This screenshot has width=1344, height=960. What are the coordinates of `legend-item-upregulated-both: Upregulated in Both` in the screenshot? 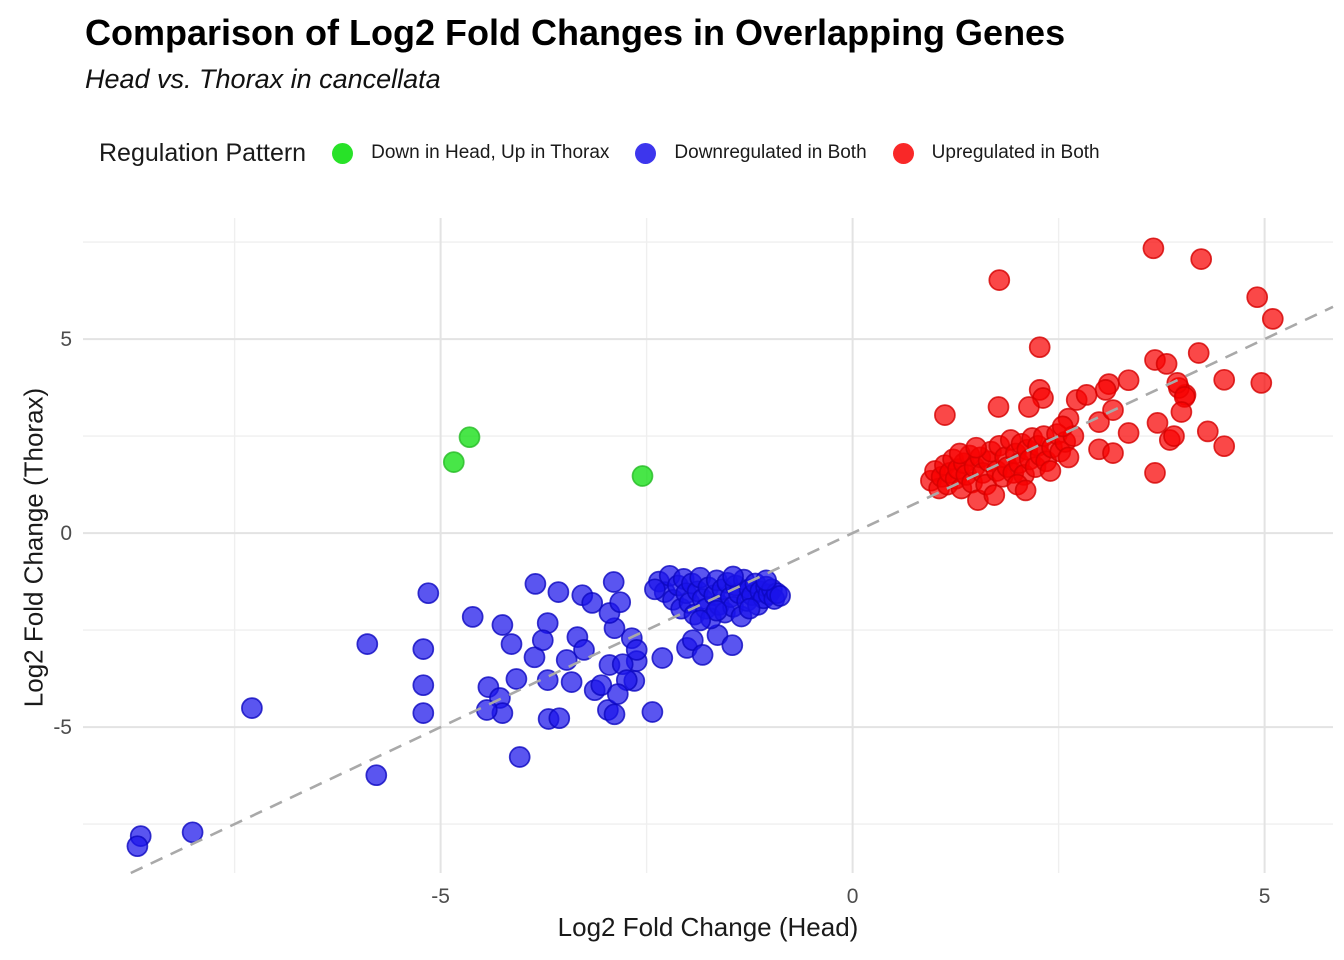 It's located at (996, 153).